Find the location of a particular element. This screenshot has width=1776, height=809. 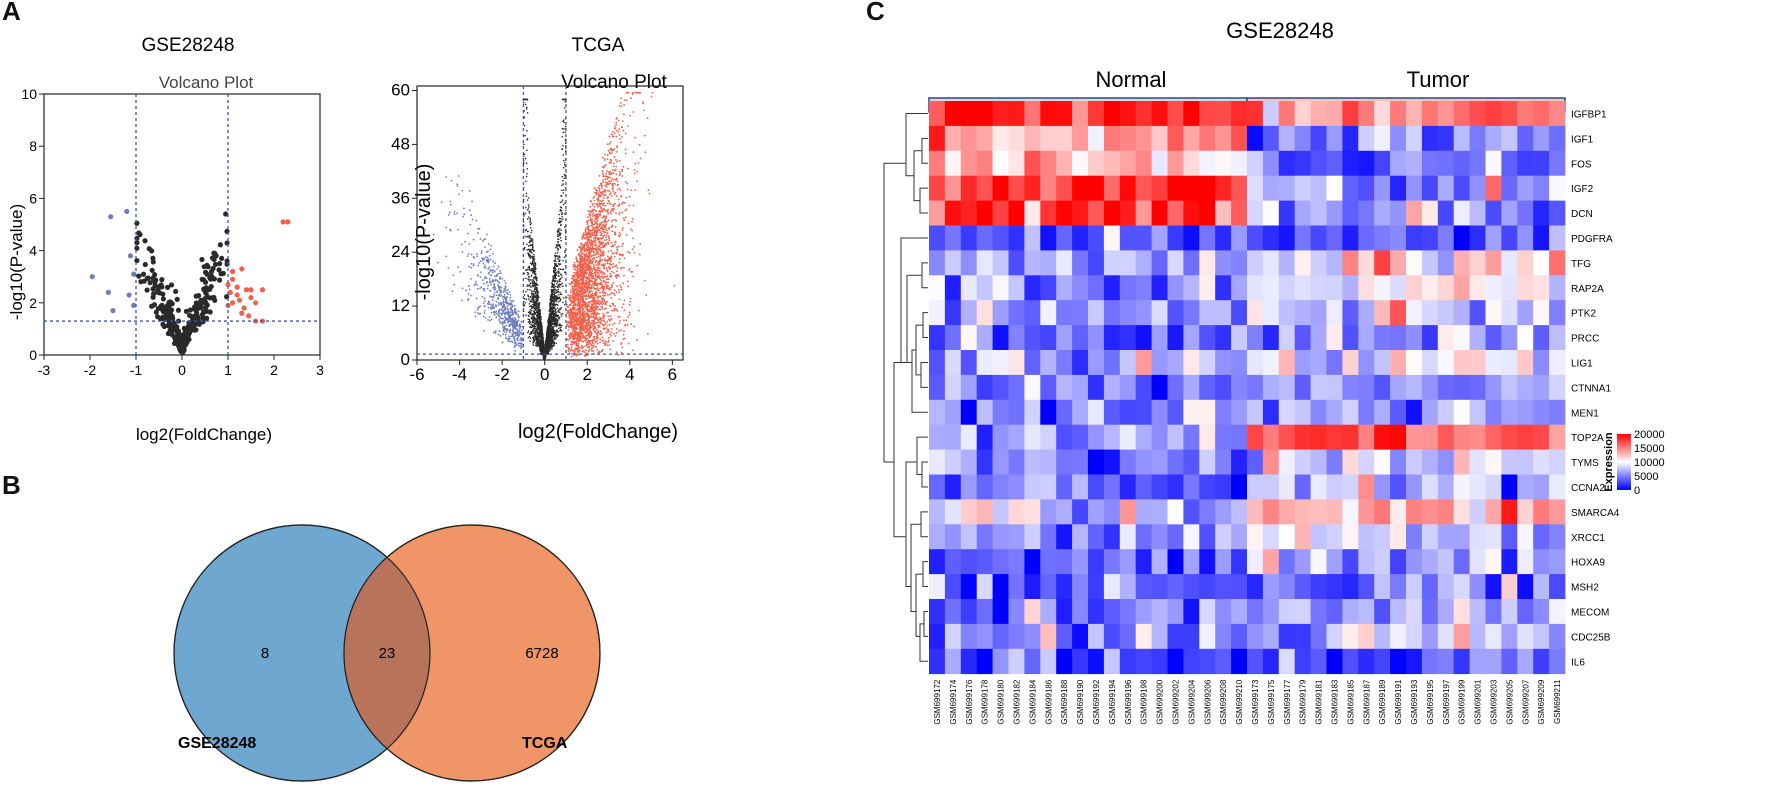

volcano-tcga-ytick-label: 24 is located at coordinates (400, 251).